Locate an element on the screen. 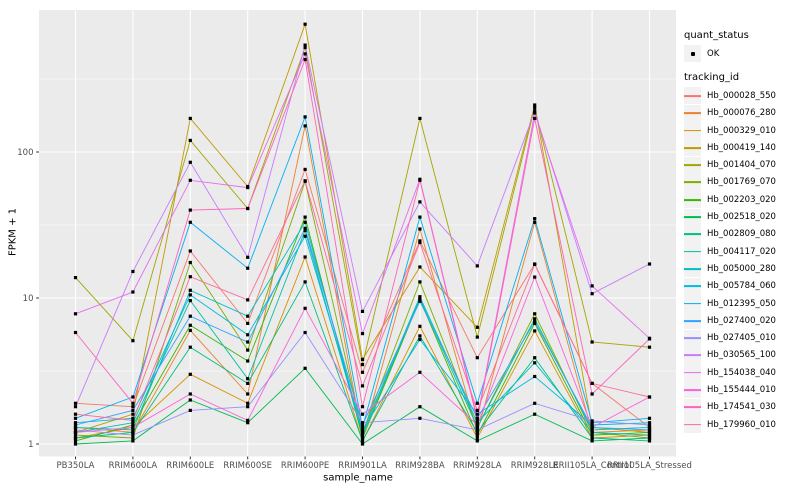  legend-item-label: Hb_001404_070 is located at coordinates (741, 165).